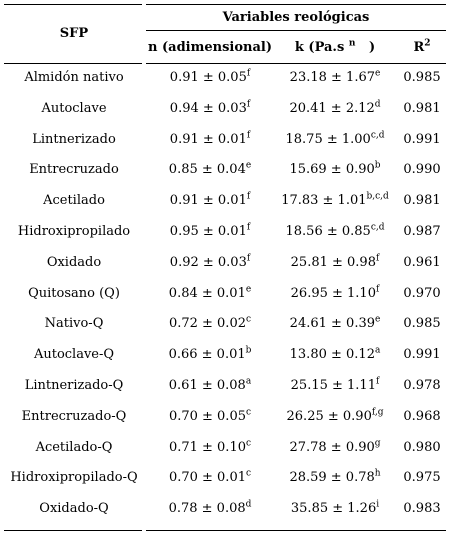  I want to click on k-value: 18.56 ± 0.85, so click(328, 231).